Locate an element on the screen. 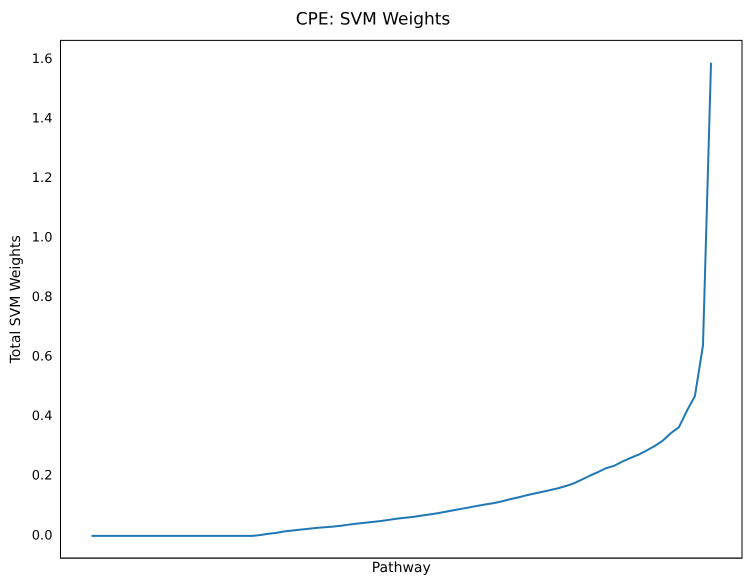 This screenshot has height=577, width=752. y-tick-label: 1.2 is located at coordinates (42, 178).